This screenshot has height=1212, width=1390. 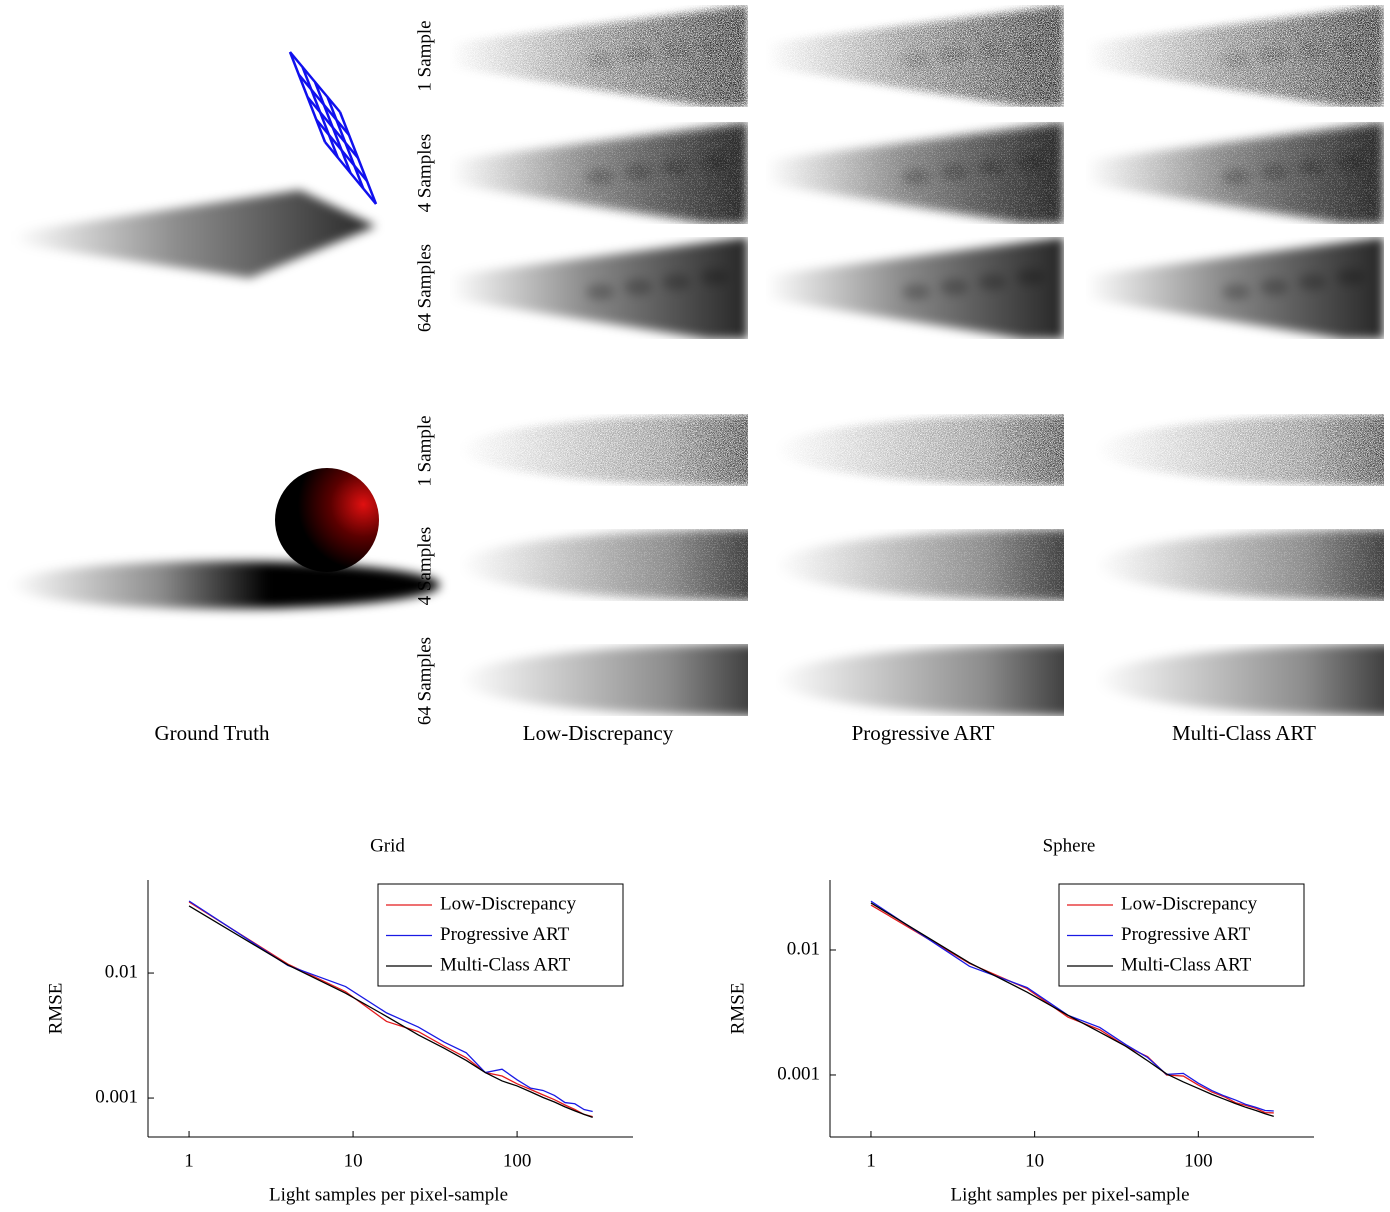 I want to click on chart-title: Grid, so click(x=387, y=845).